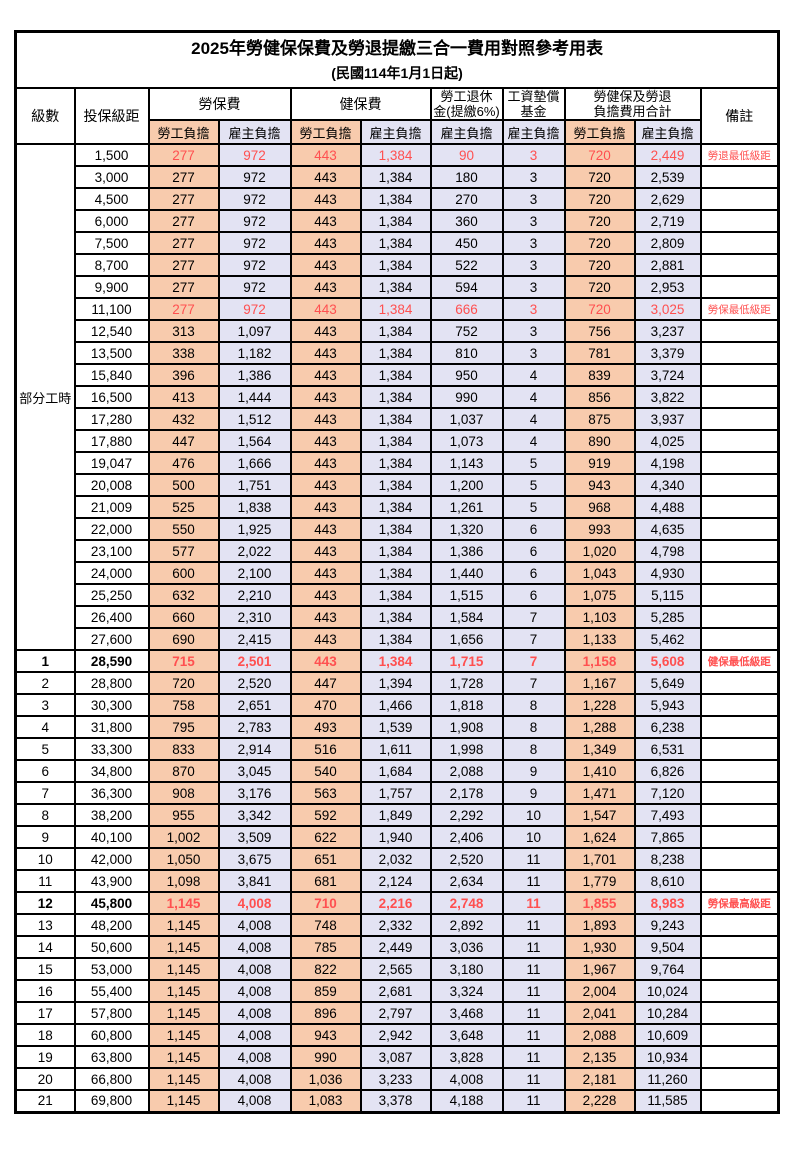  What do you see at coordinates (45, 859) in the screenshot?
I see `level-cell: 10` at bounding box center [45, 859].